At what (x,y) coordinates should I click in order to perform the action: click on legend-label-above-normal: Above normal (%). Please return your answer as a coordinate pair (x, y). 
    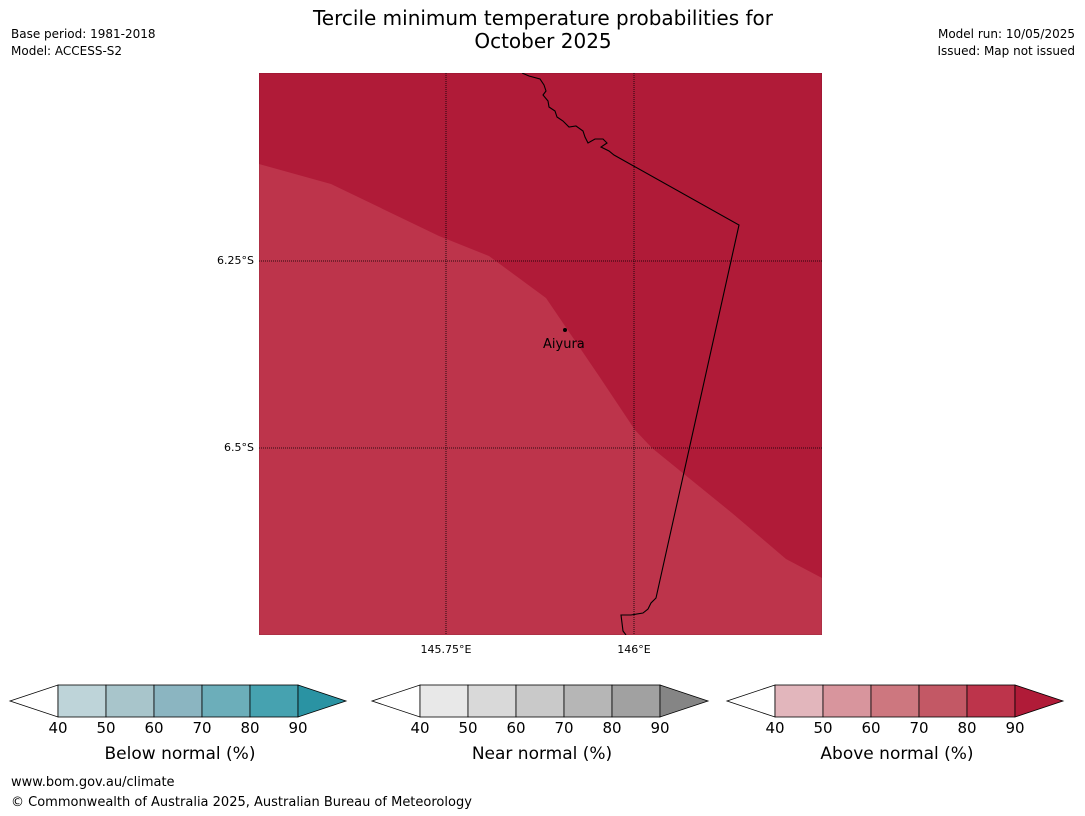
    Looking at the image, I should click on (897, 754).